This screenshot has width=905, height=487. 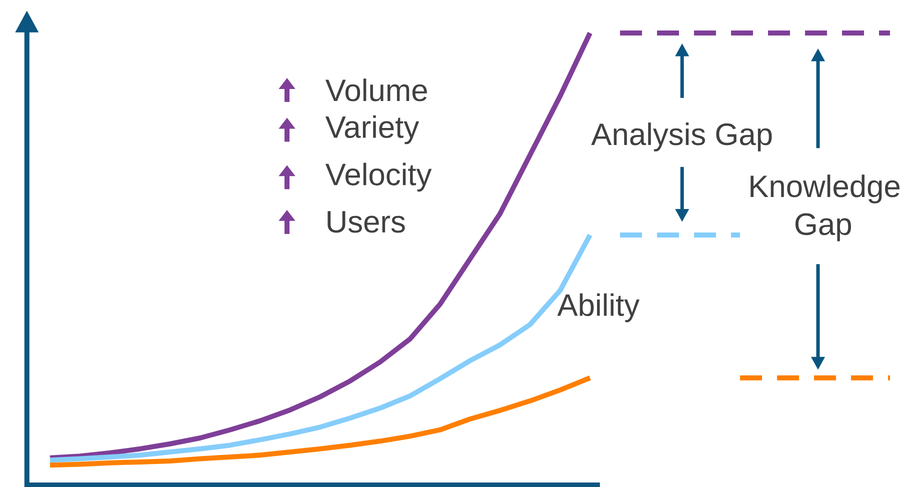 What do you see at coordinates (598, 307) in the screenshot?
I see `series-label: Ability` at bounding box center [598, 307].